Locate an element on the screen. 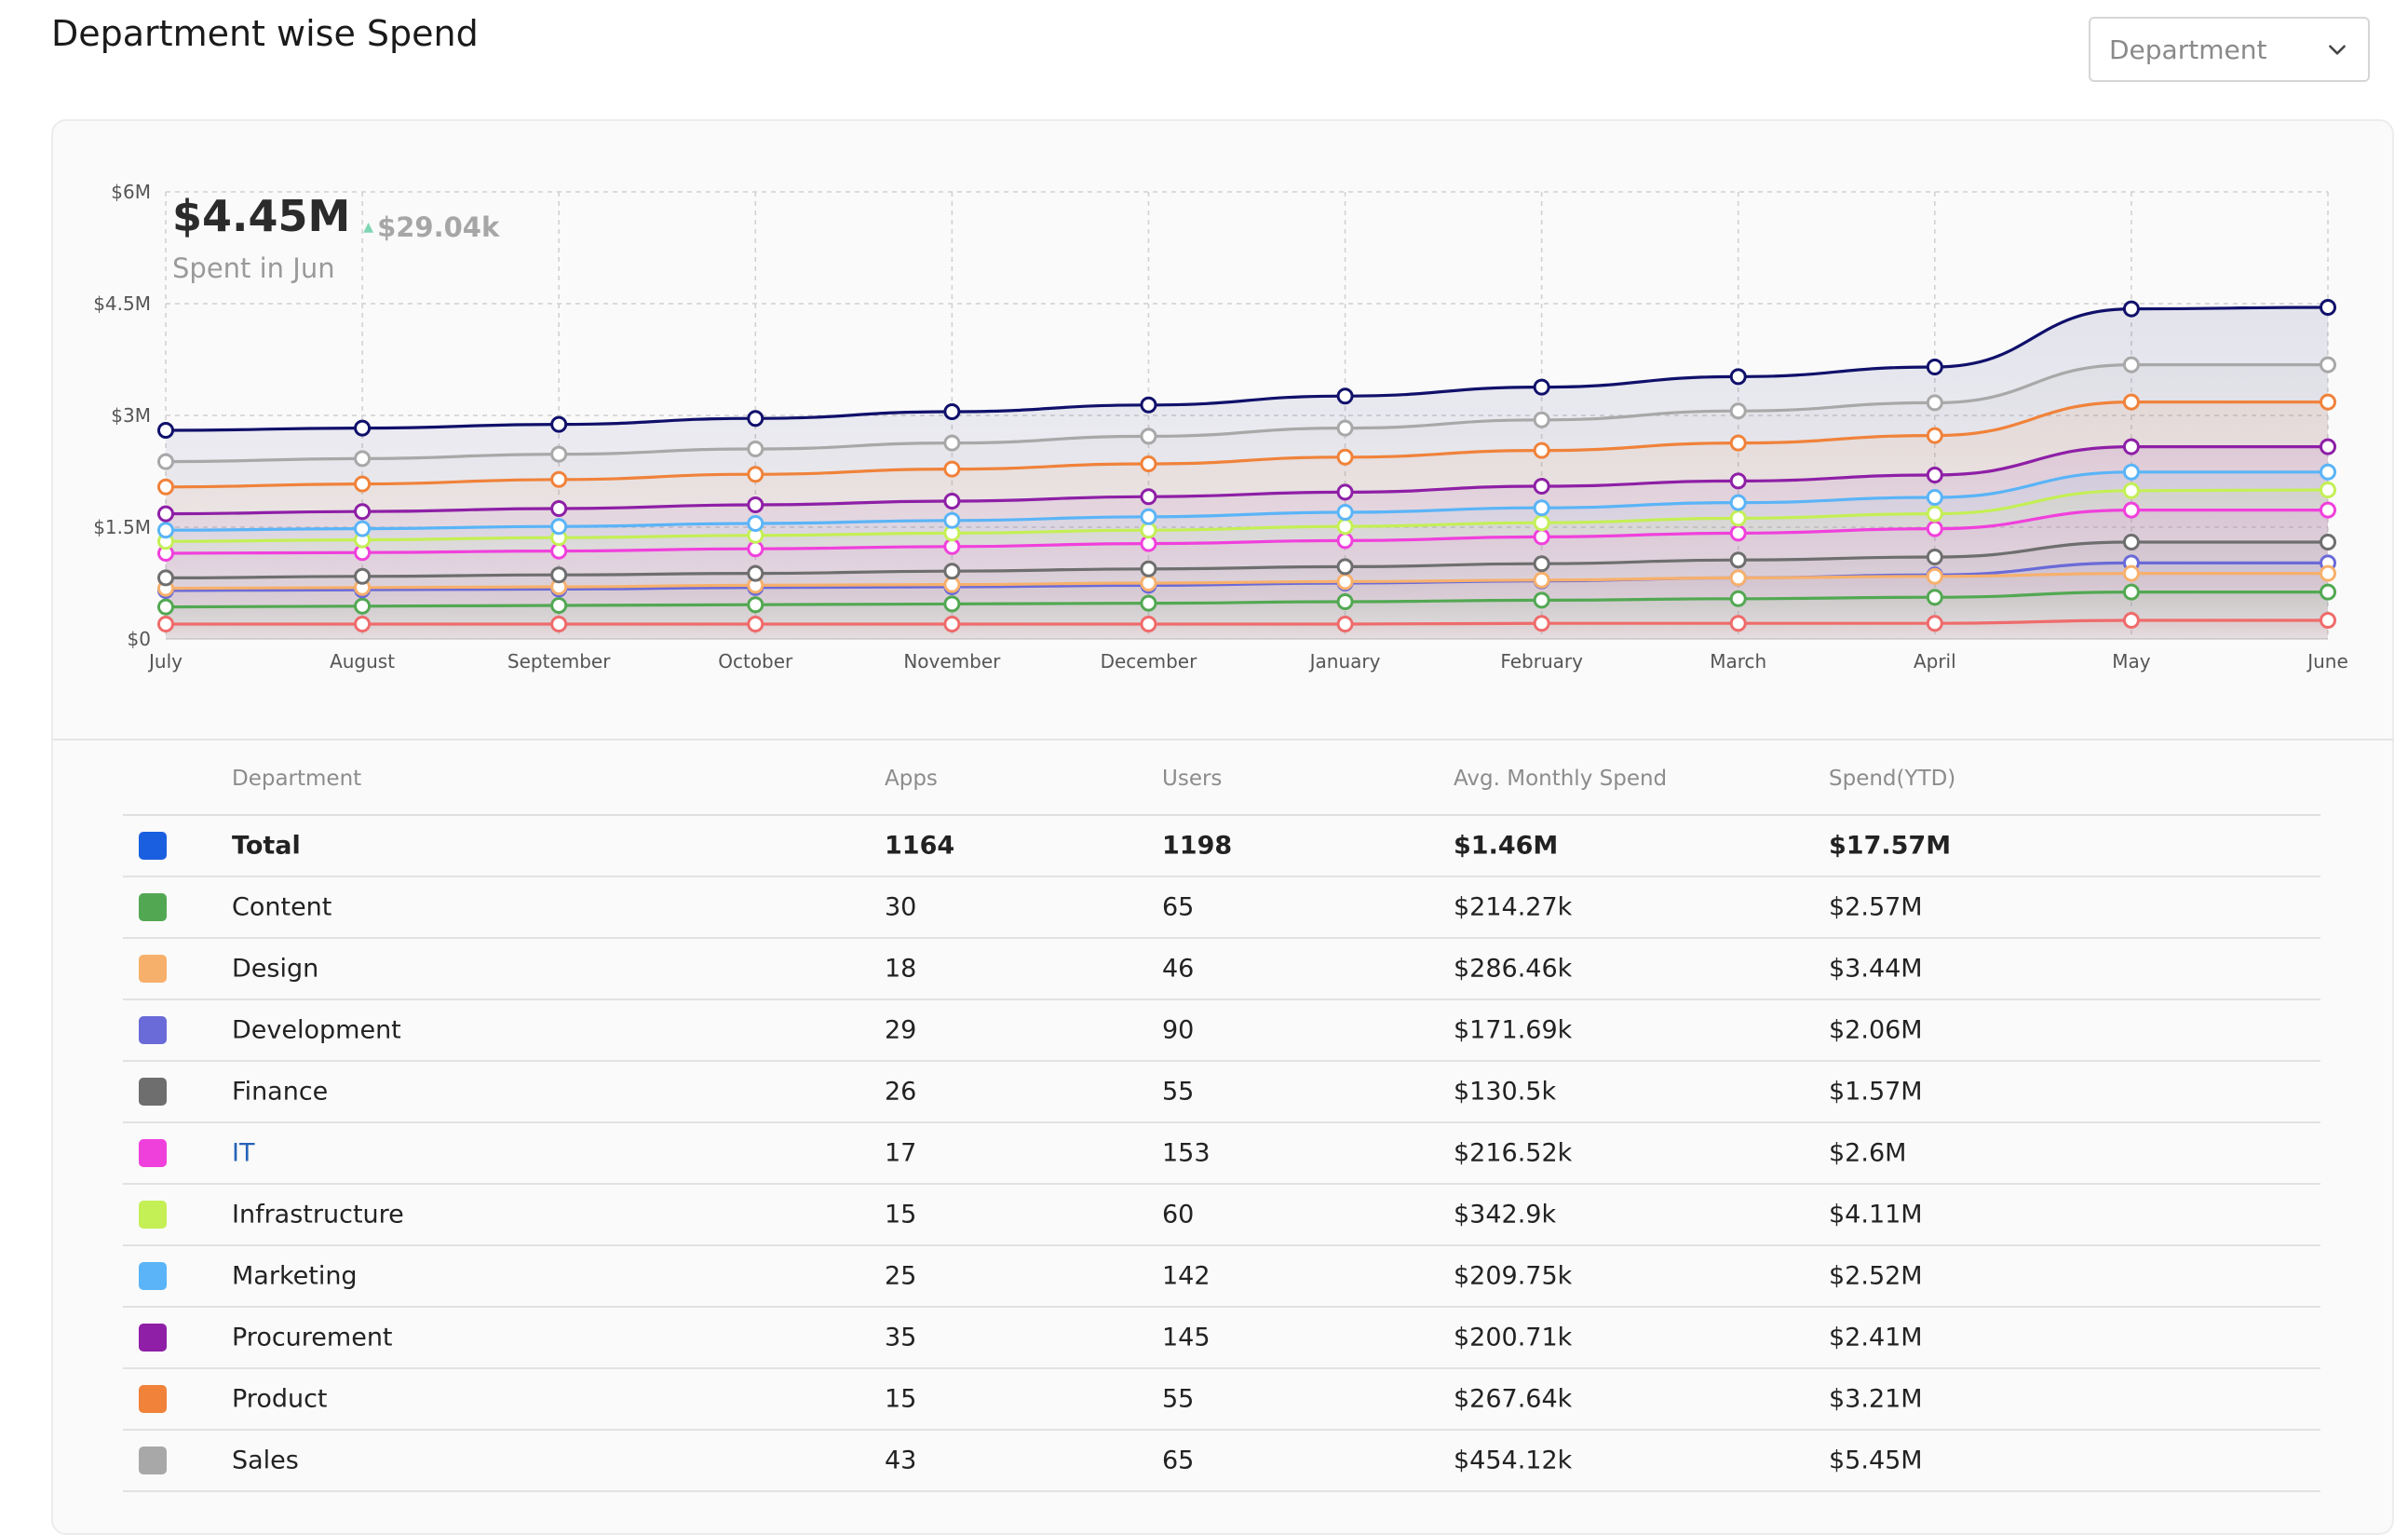  table-row: Sales 43 65 $454.12k $5.45M is located at coordinates (1221, 1461).